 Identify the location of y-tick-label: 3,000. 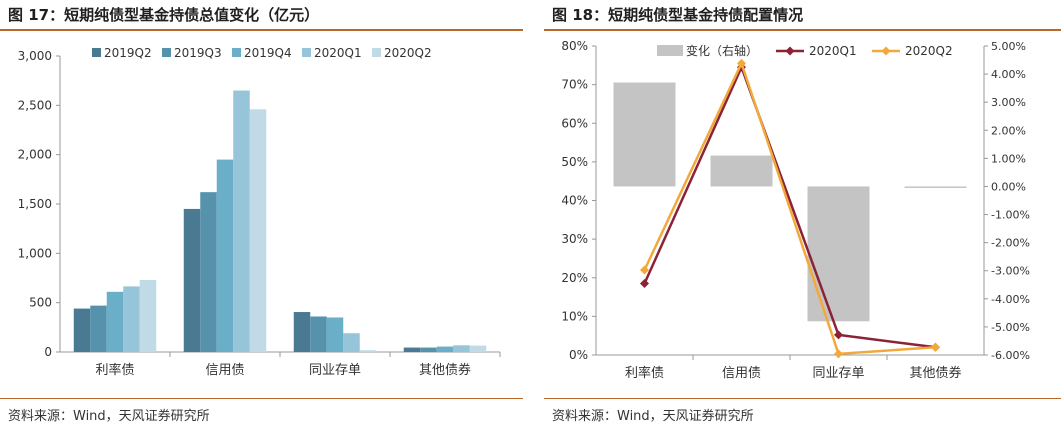
(35, 56).